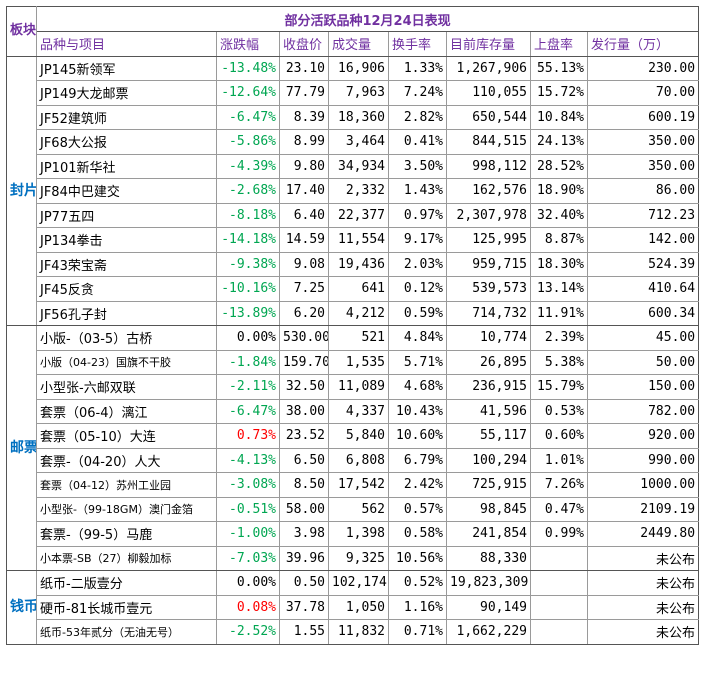  I want to click on header-stock: 目前库存量, so click(488, 44).